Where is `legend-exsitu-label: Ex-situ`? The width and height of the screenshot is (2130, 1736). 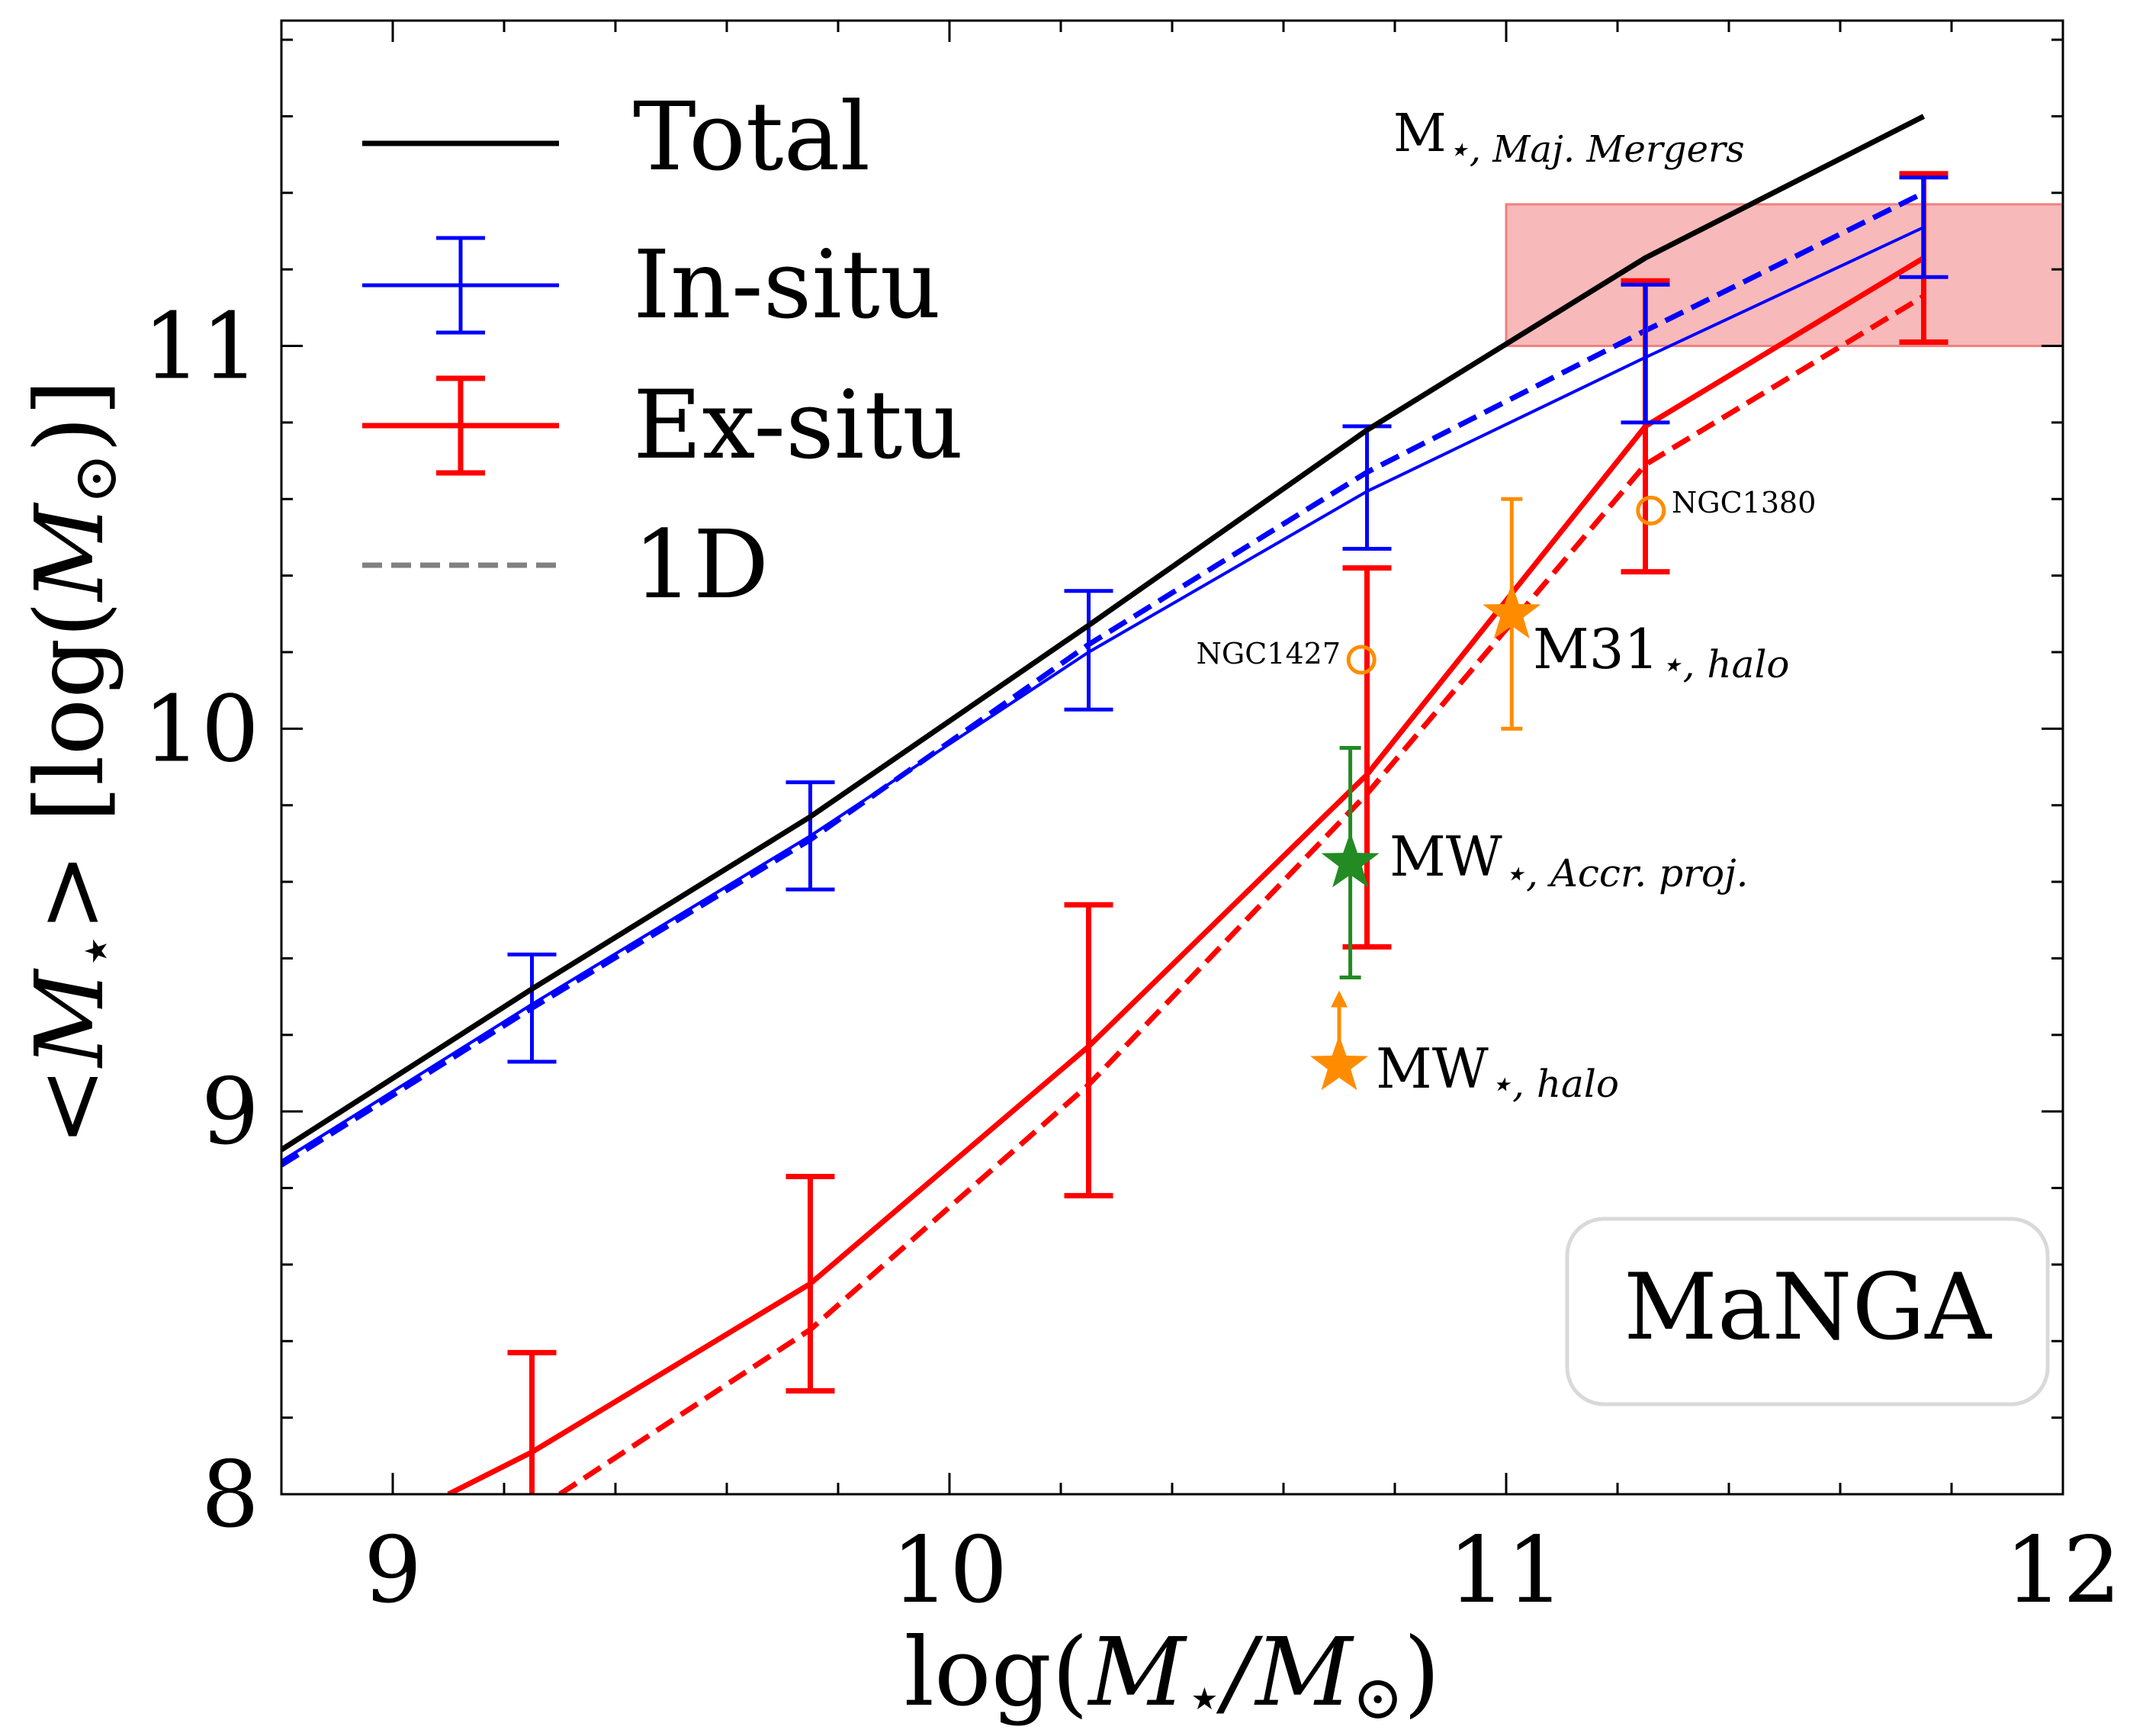
legend-exsitu-label: Ex-situ is located at coordinates (798, 426).